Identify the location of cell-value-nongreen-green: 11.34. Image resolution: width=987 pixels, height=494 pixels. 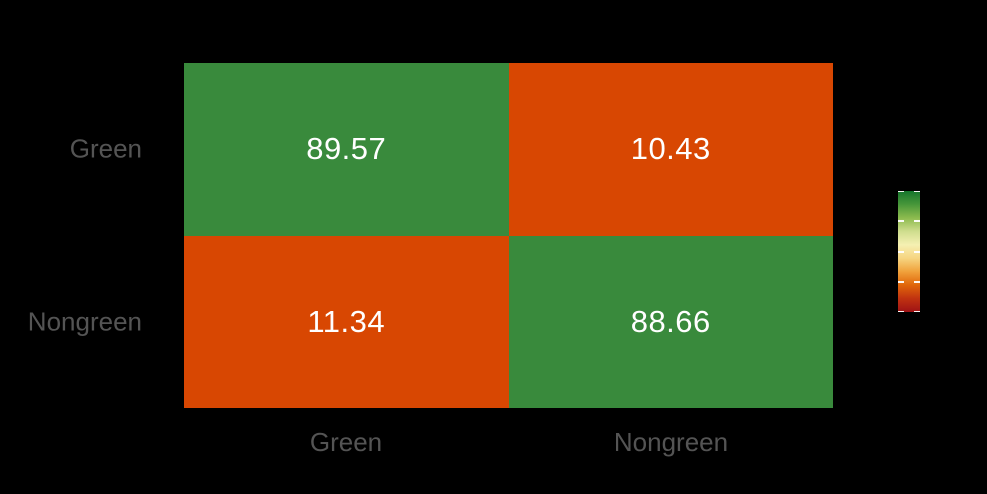
(346, 321).